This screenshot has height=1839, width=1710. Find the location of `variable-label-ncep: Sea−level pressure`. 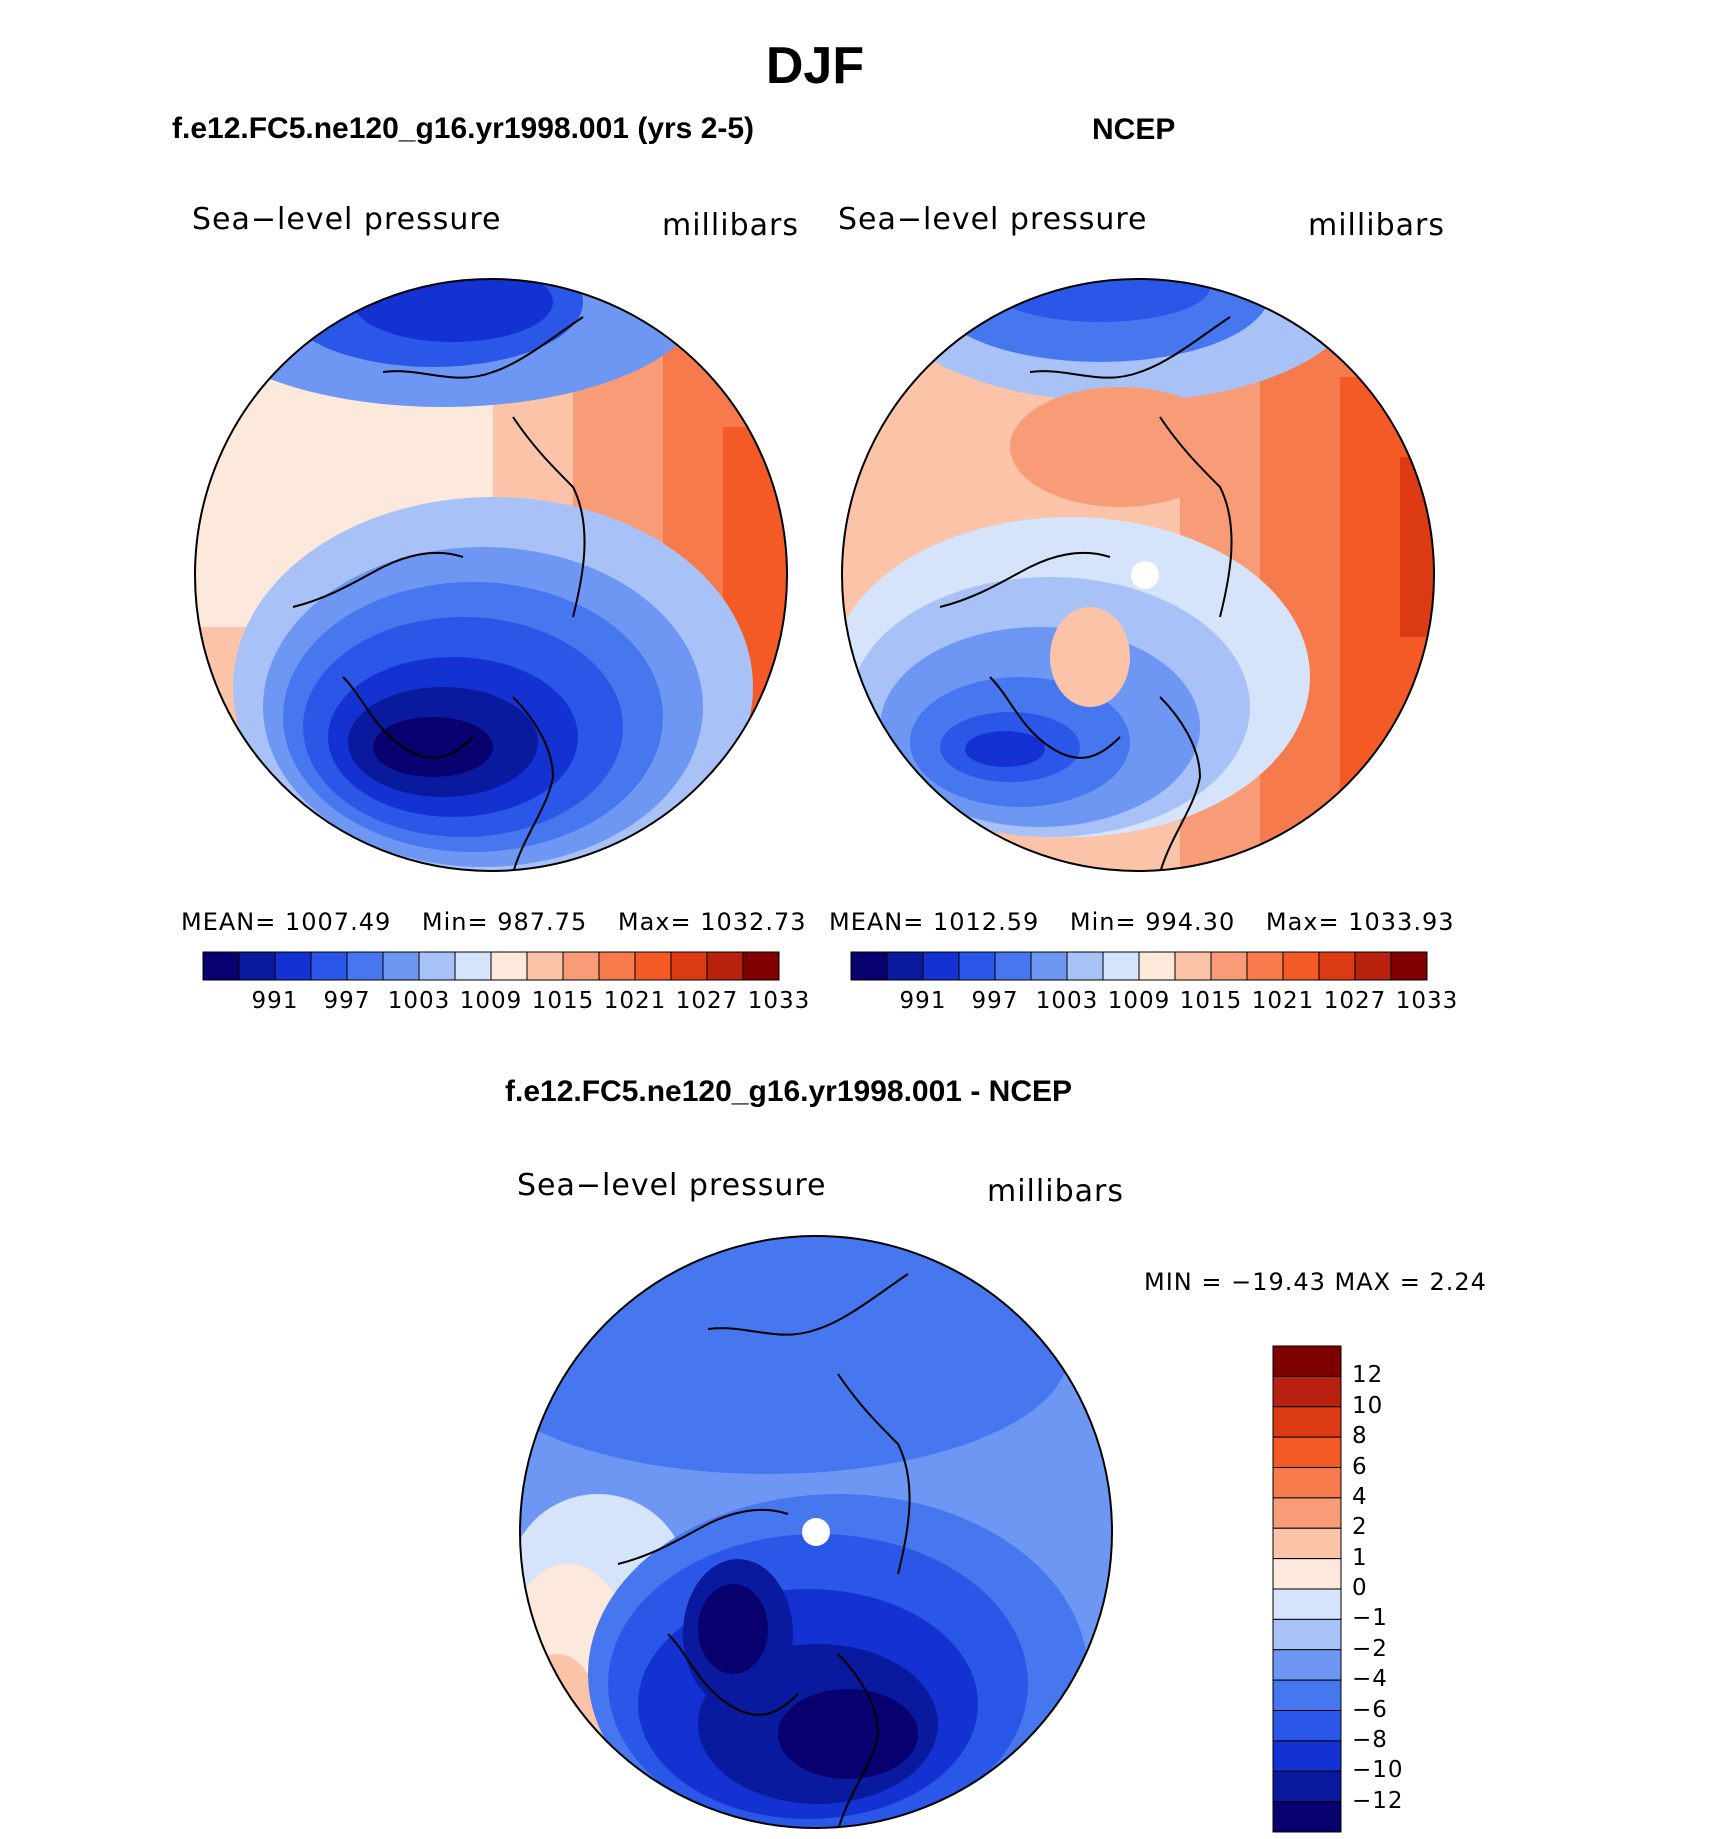

variable-label-ncep: Sea−level pressure is located at coordinates (993, 219).